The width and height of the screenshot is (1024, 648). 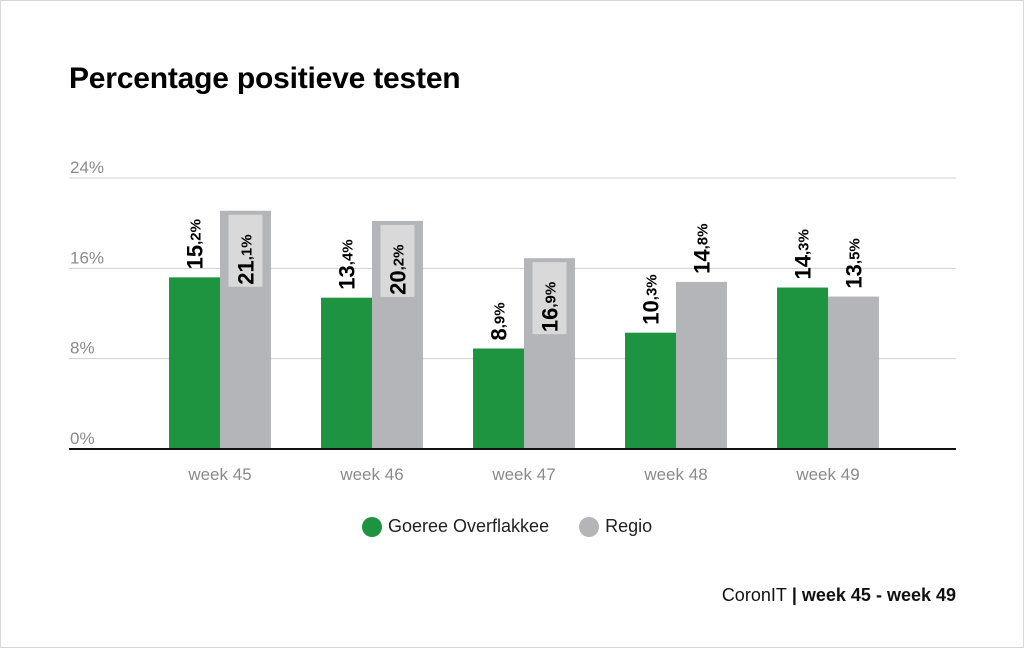 What do you see at coordinates (629, 526) in the screenshot?
I see `legend-label-regio: Regio` at bounding box center [629, 526].